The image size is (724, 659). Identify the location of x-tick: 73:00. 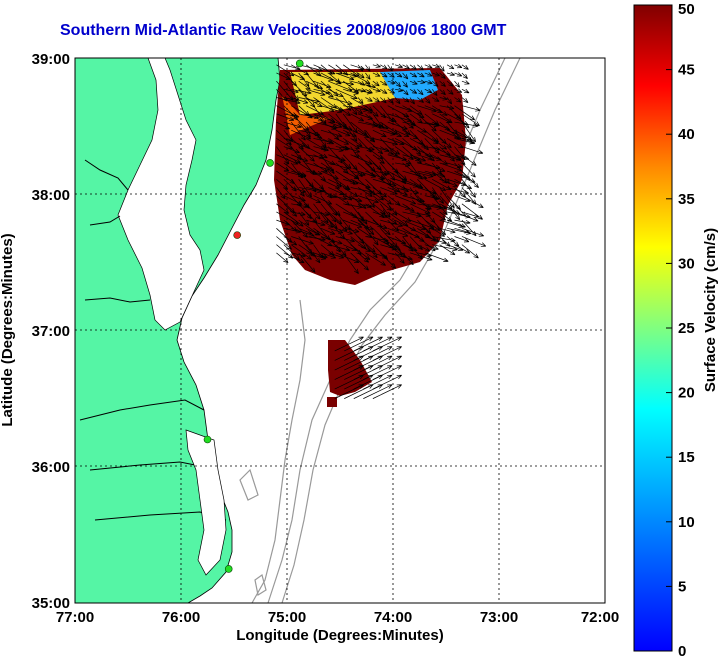
(499, 617).